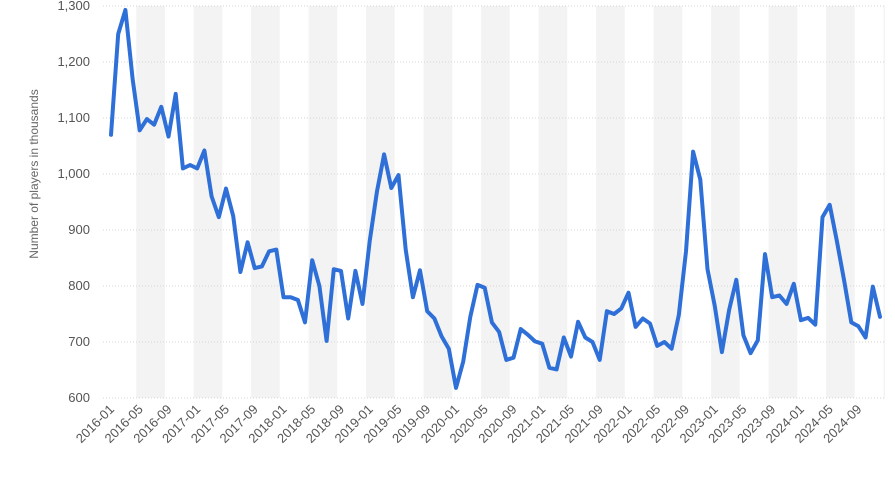 Image resolution: width=895 pixels, height=479 pixels. What do you see at coordinates (73, 6) in the screenshot?
I see `y-tick-label: 1,300` at bounding box center [73, 6].